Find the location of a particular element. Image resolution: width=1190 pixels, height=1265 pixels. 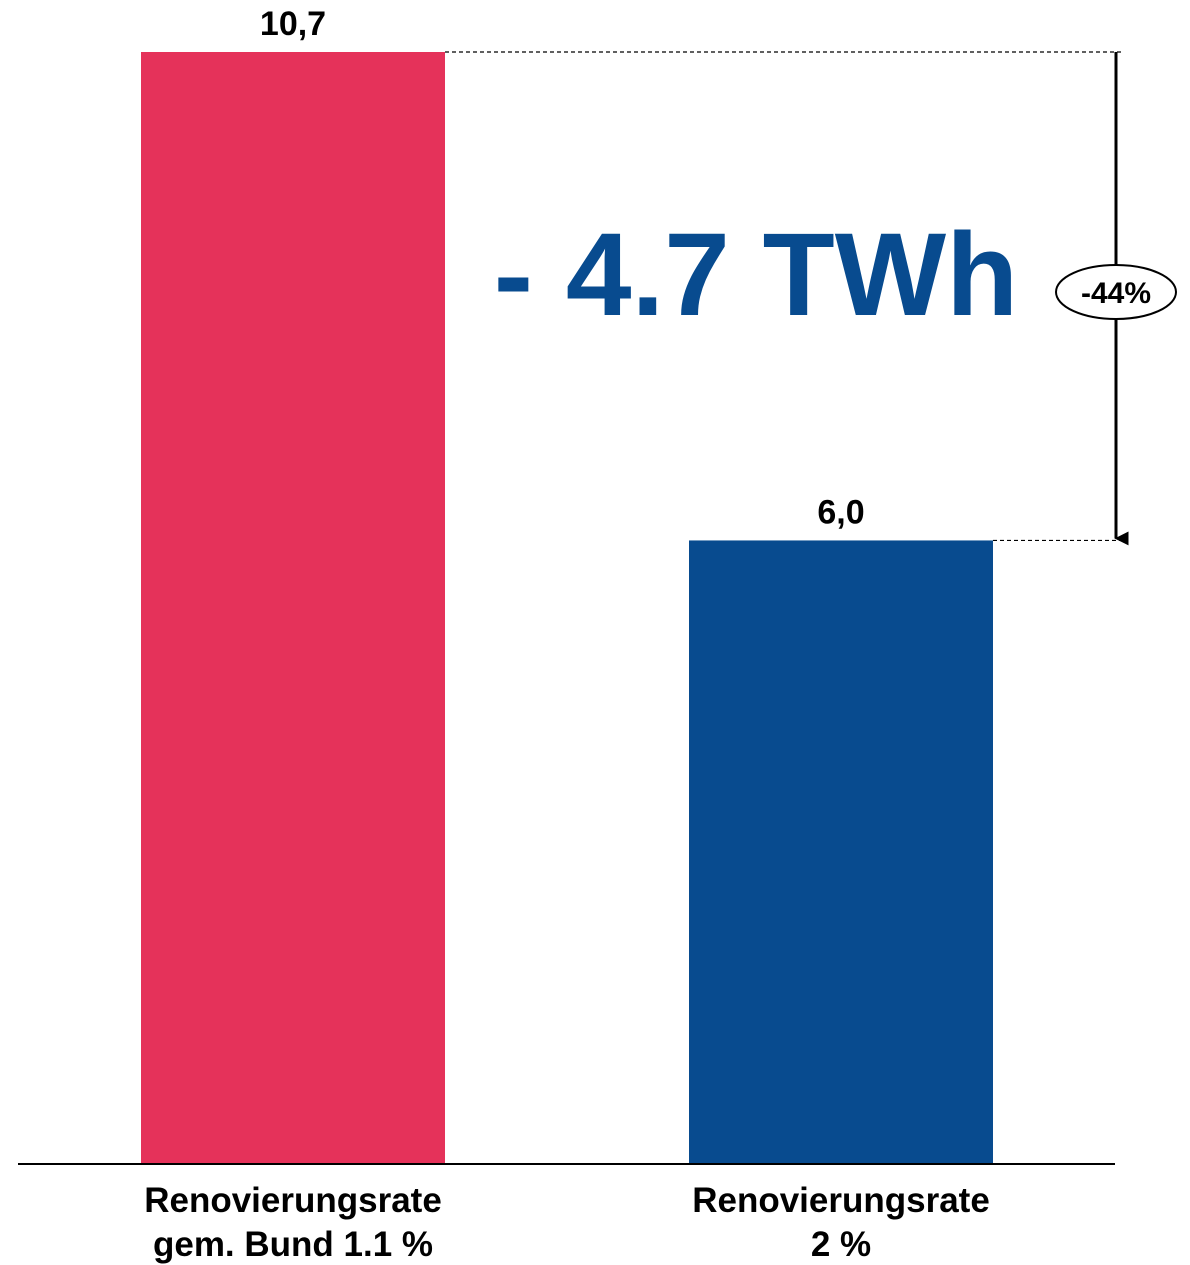

category-label-2-line-2: 2 % is located at coordinates (841, 1244).